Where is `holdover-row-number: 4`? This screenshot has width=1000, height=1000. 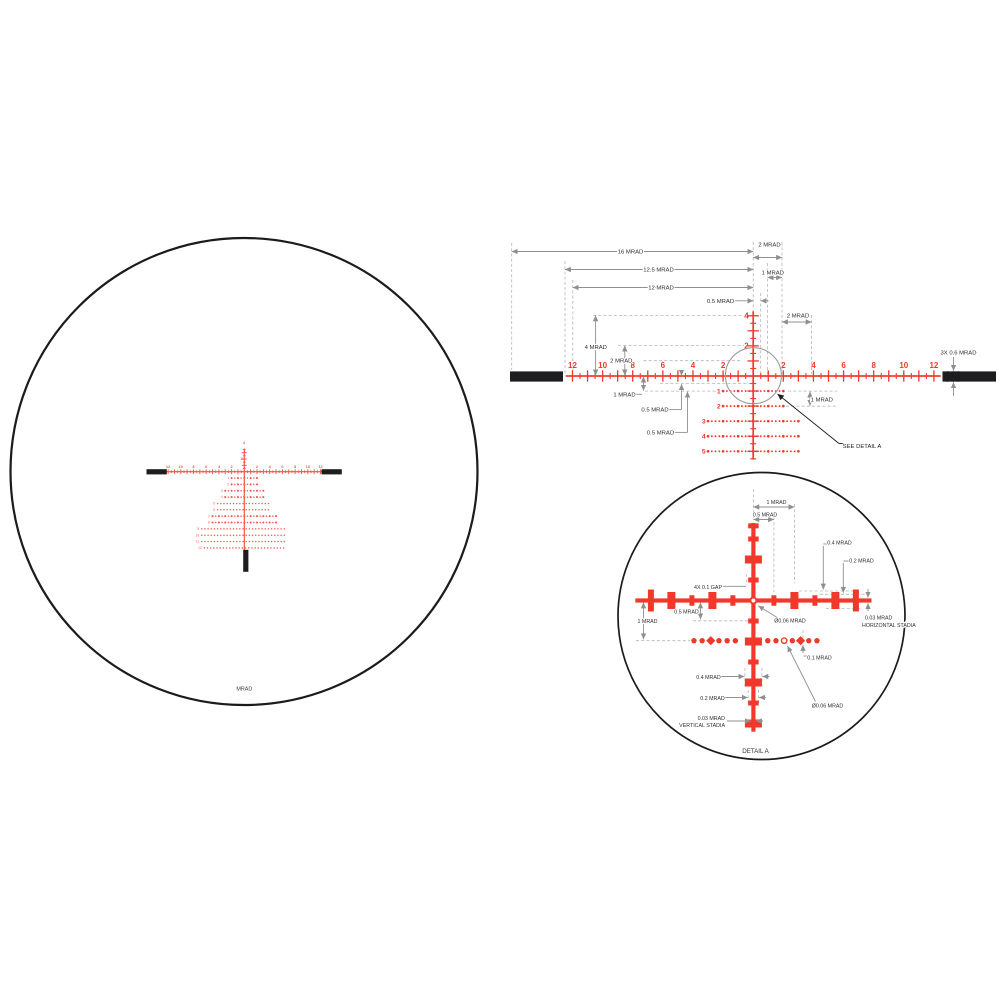
holdover-row-number: 4 is located at coordinates (704, 437).